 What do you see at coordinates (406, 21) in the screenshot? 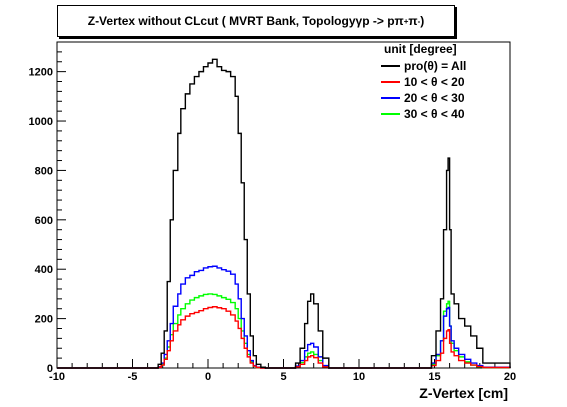
I see `title-sup-plus: +` at bounding box center [406, 21].